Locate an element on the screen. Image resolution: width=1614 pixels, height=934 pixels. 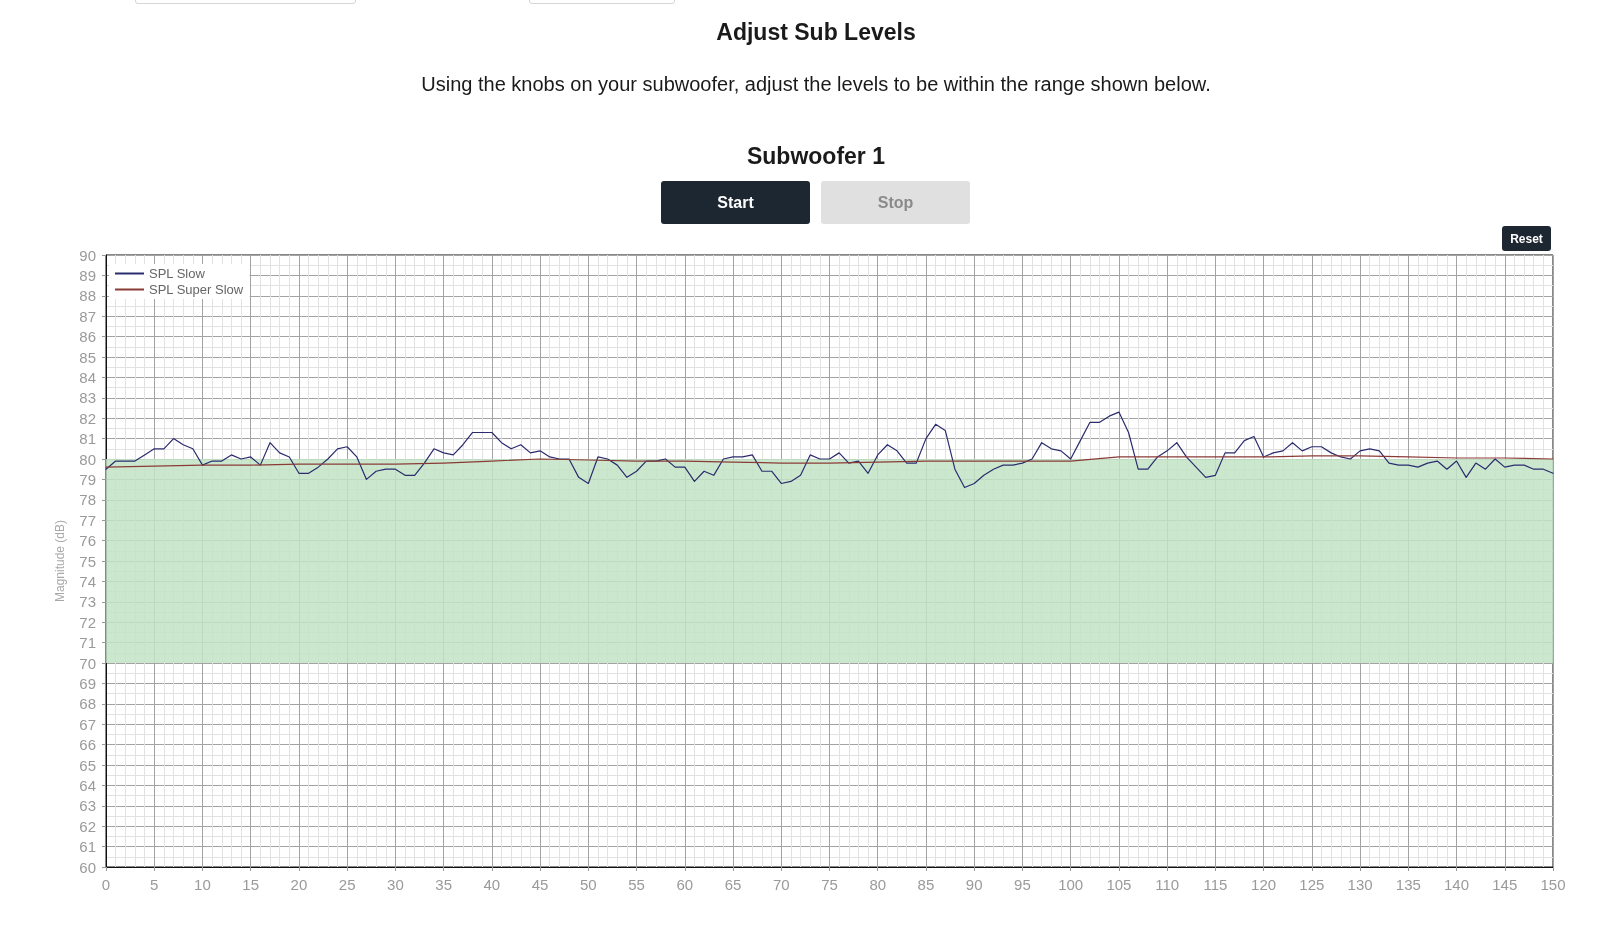
x-tick-label: 70 is located at coordinates (781, 884).